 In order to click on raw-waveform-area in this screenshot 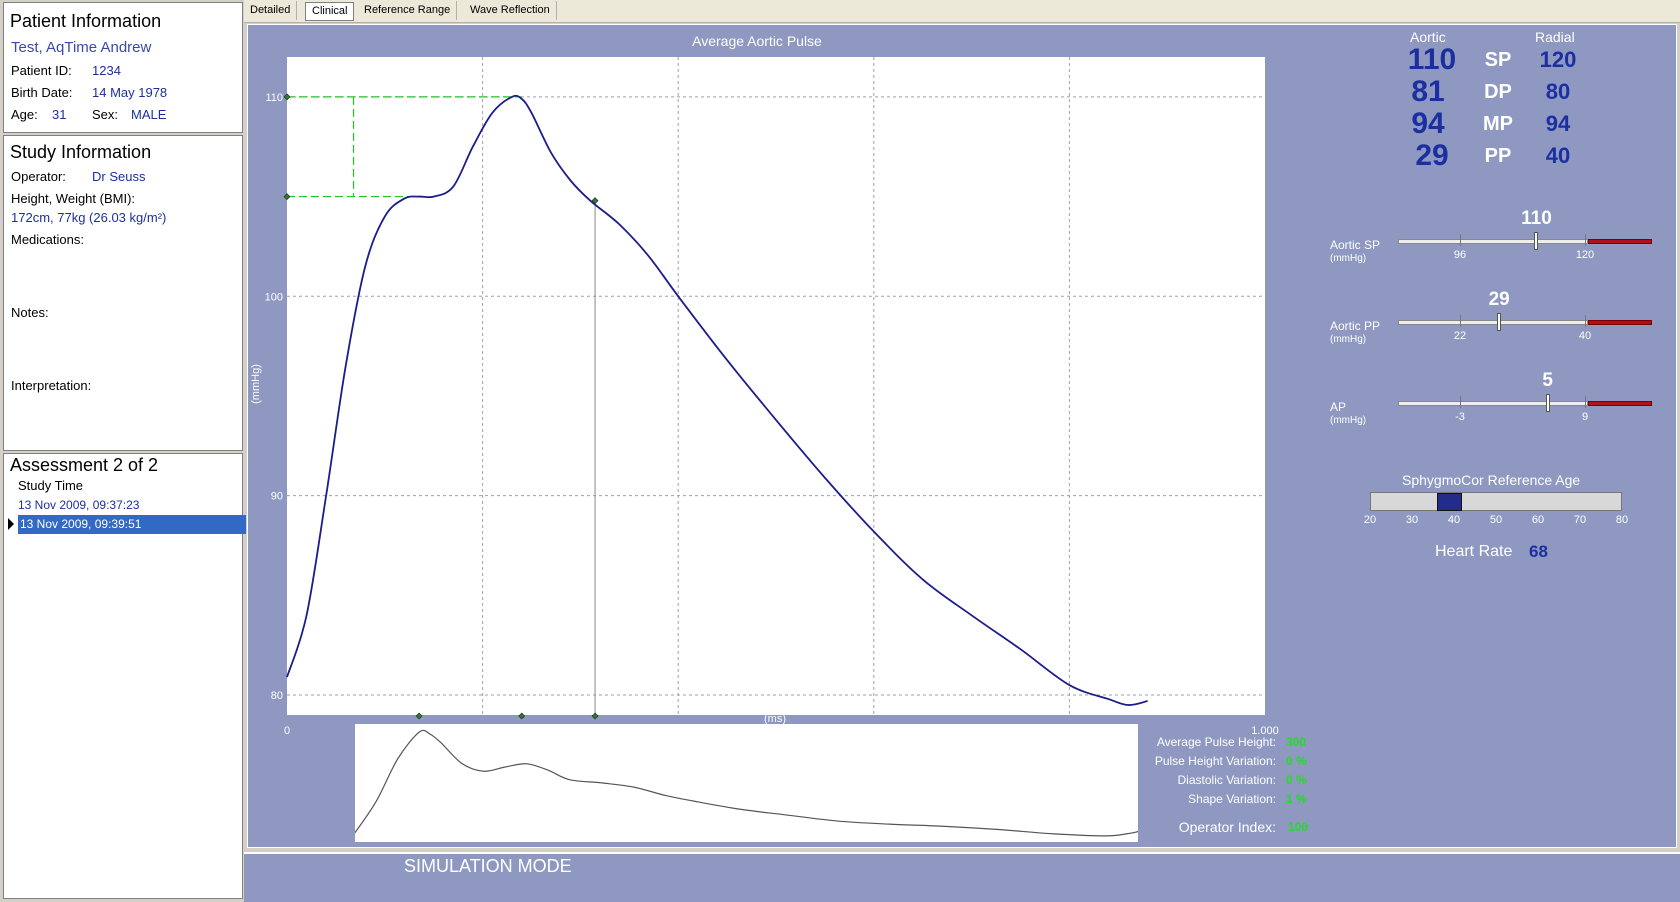, I will do `click(746, 783)`.